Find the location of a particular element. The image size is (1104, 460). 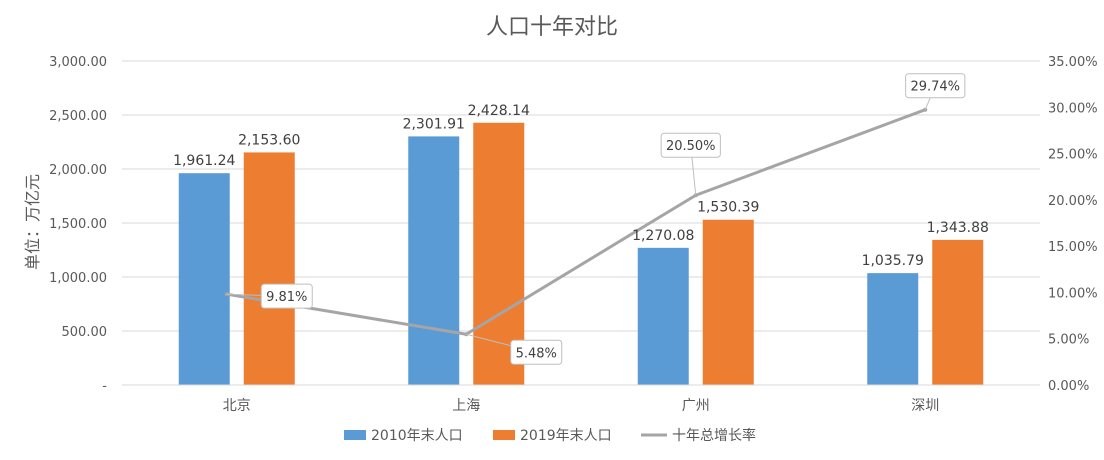

line-value-label: 5.48% is located at coordinates (536, 353).